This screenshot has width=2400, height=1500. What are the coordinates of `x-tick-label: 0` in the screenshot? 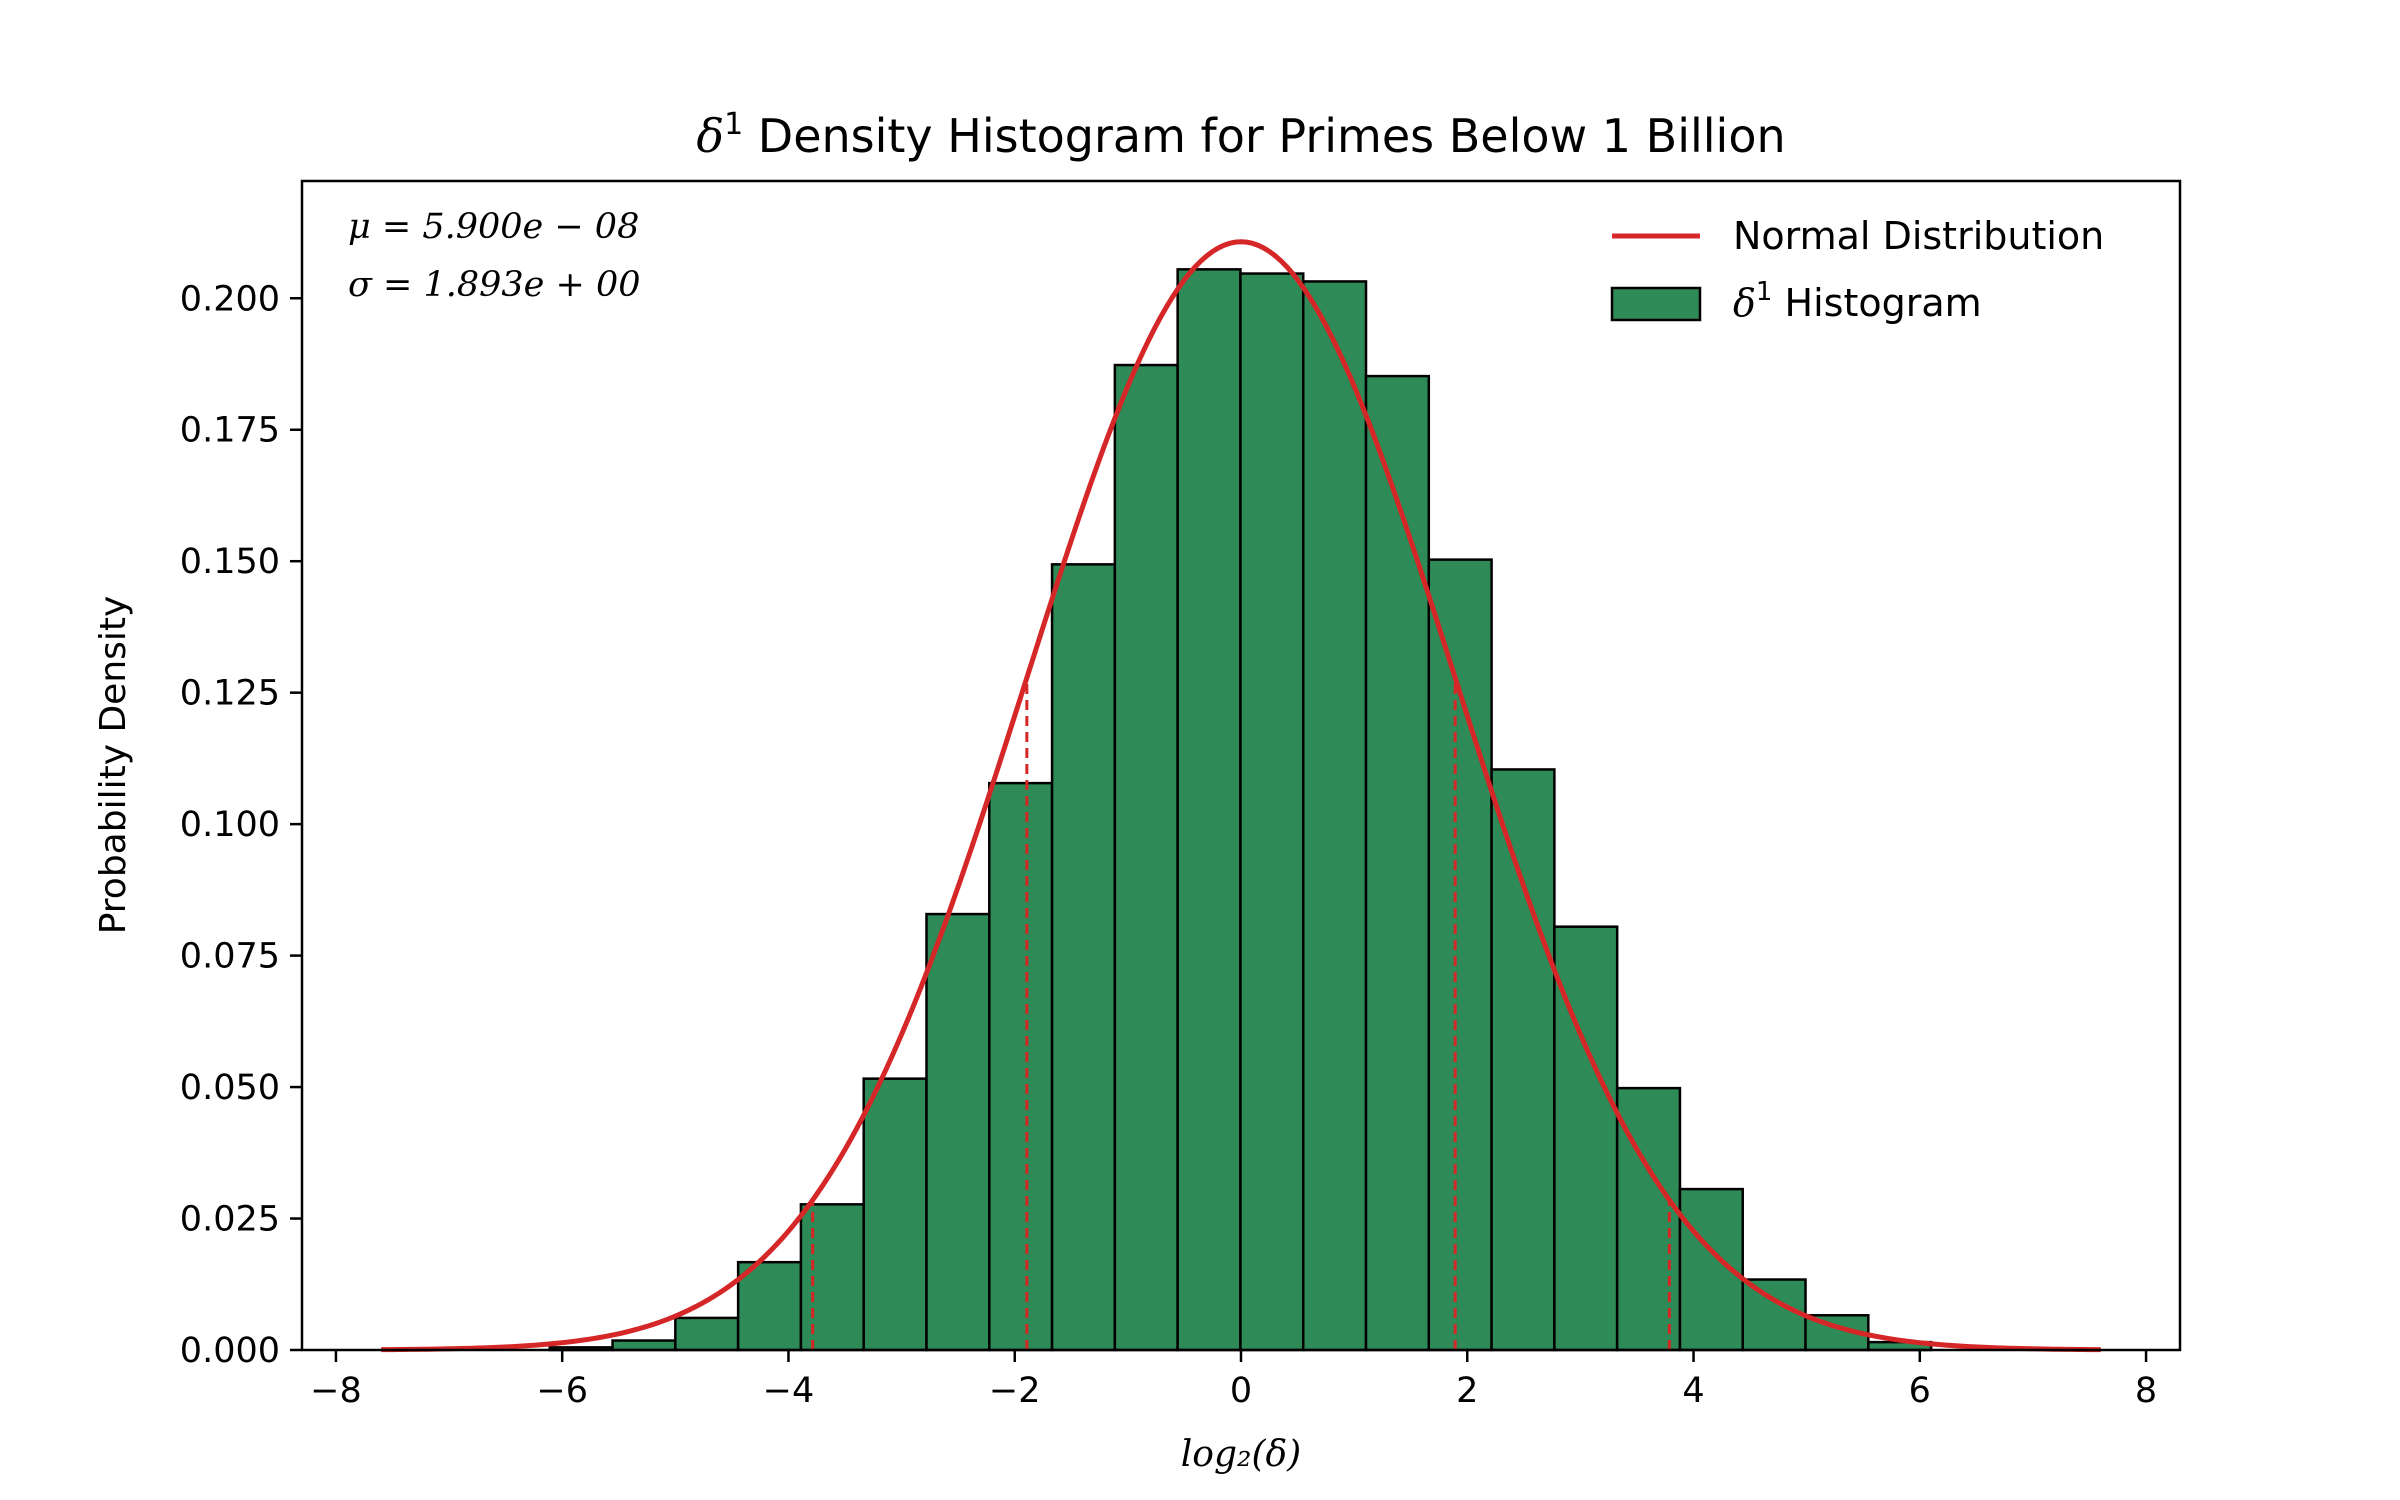 It's located at (1241, 1391).